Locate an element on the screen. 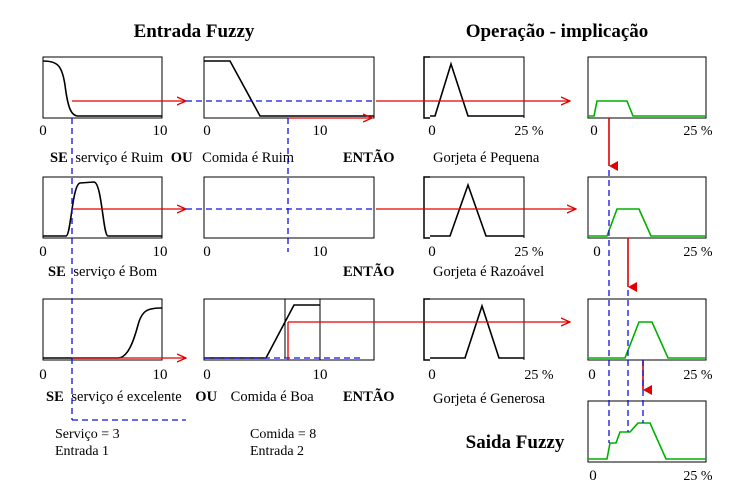 The image size is (741, 499). food-term: Comida é Ruim is located at coordinates (248, 158).